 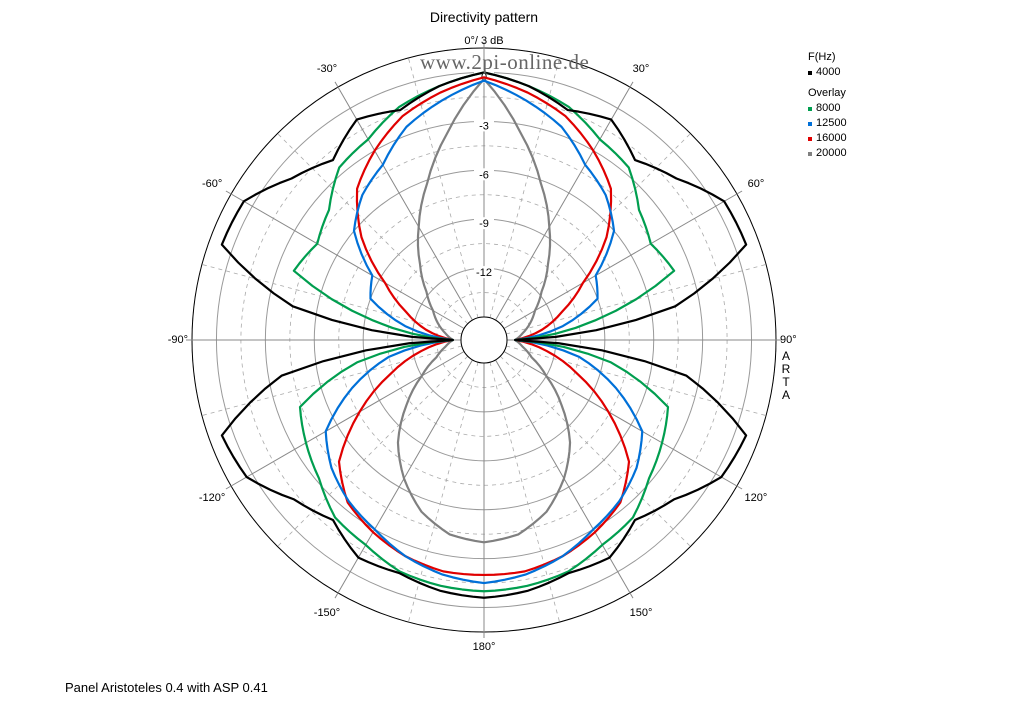 I want to click on footer-caption: Panel Aristoteles 0.4 with ASP 0.41, so click(x=166, y=687).